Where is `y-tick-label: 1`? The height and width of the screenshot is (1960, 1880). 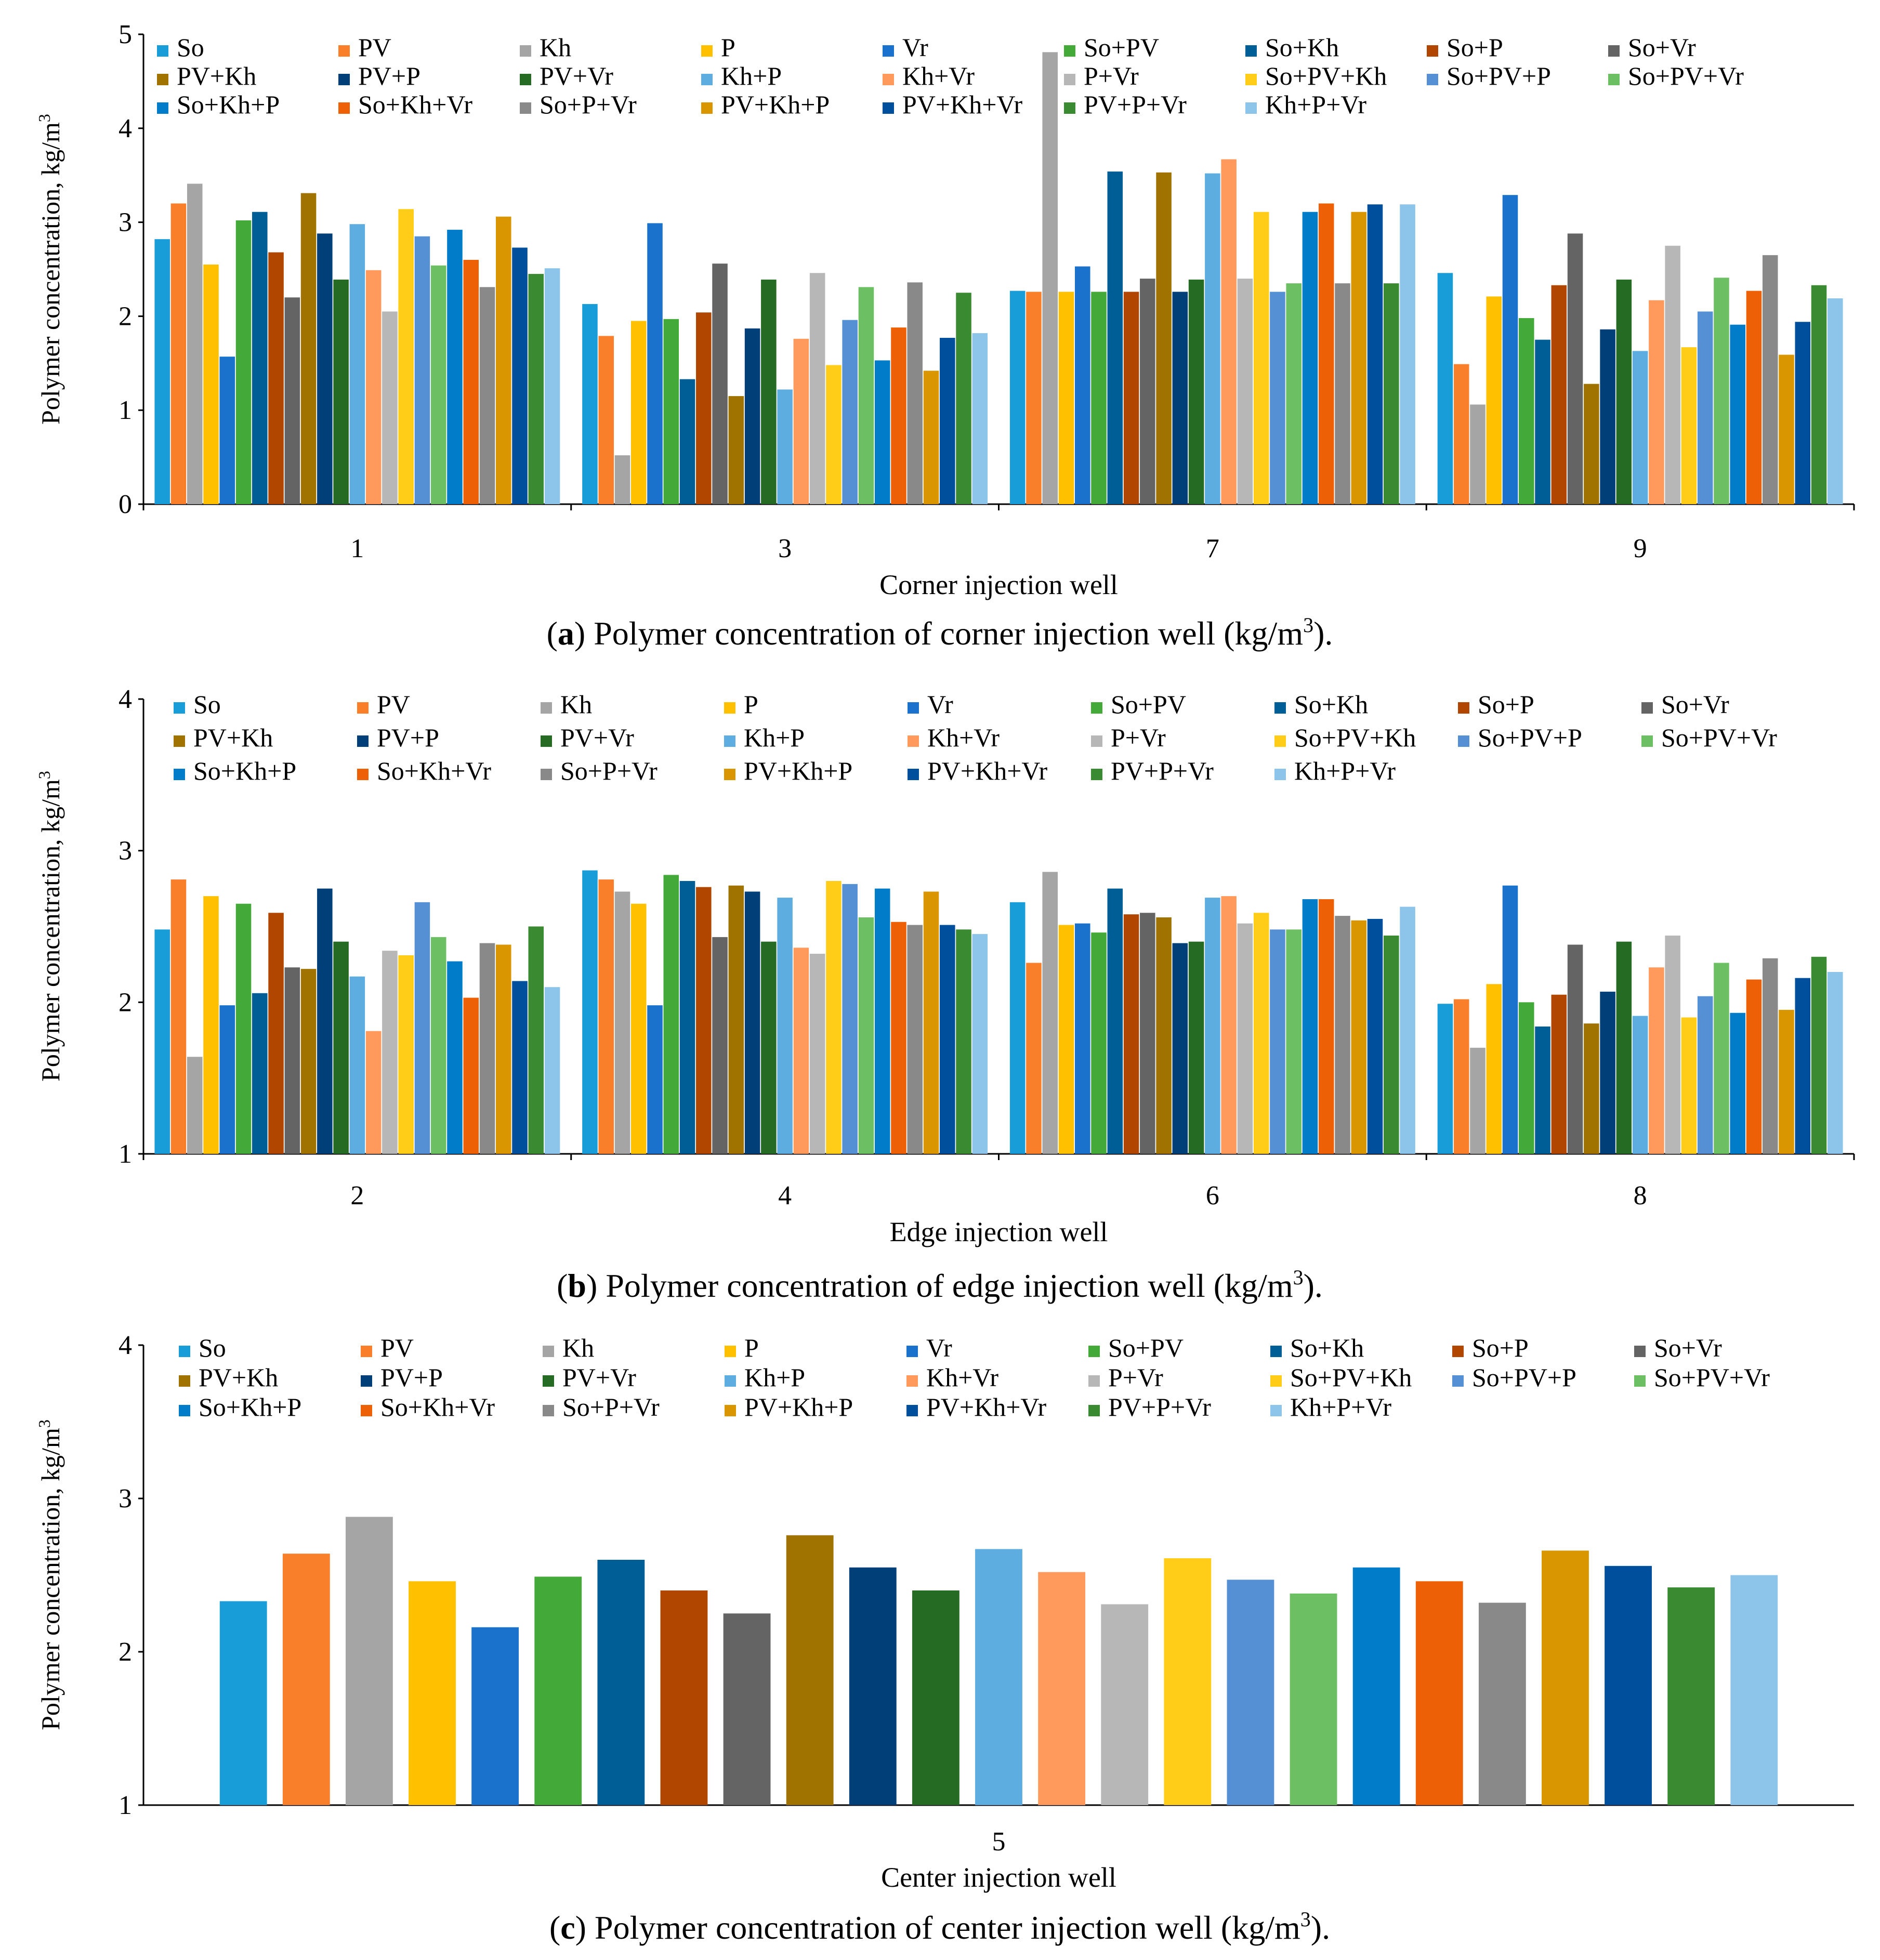 y-tick-label: 1 is located at coordinates (125, 410).